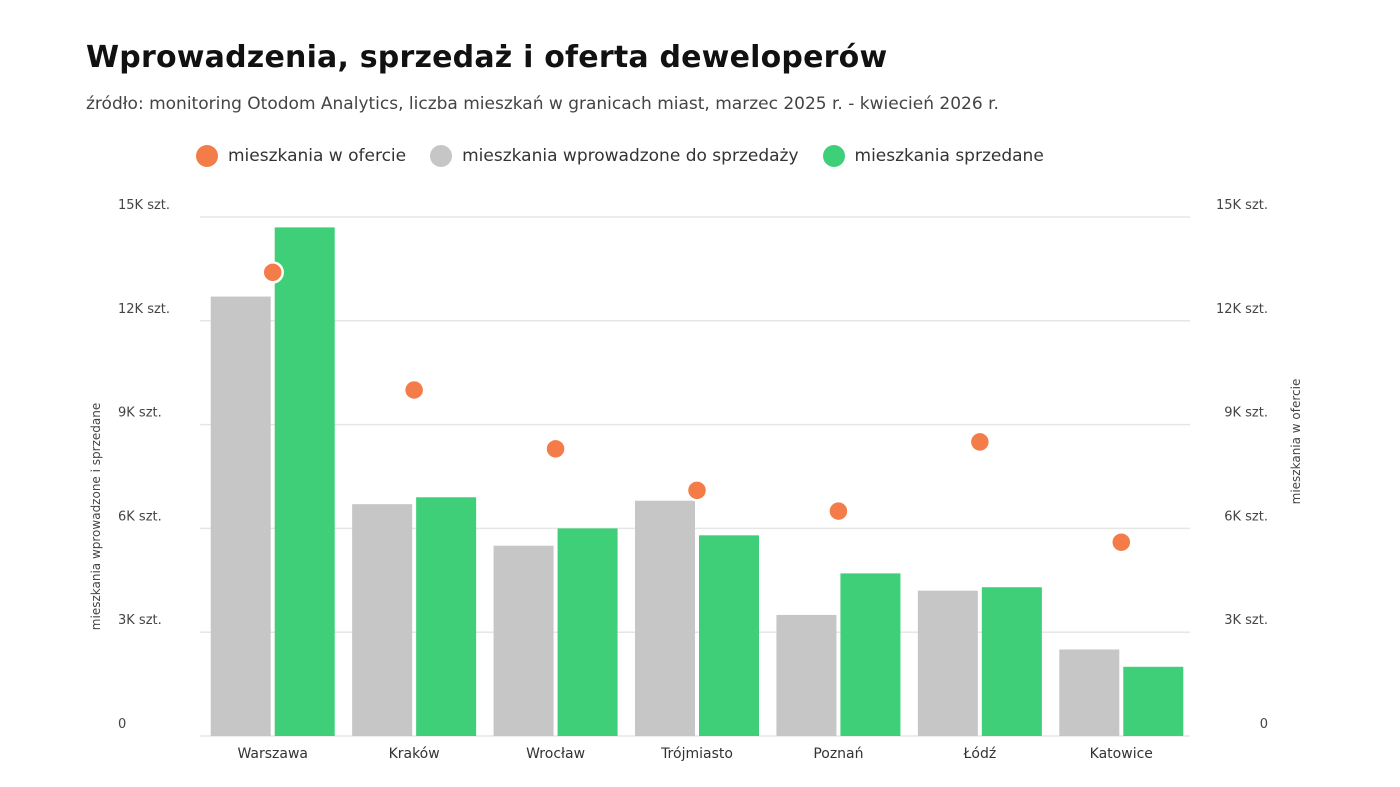 The width and height of the screenshot is (1400, 787). What do you see at coordinates (414, 754) in the screenshot?
I see `x-tick-label: Kraków` at bounding box center [414, 754].